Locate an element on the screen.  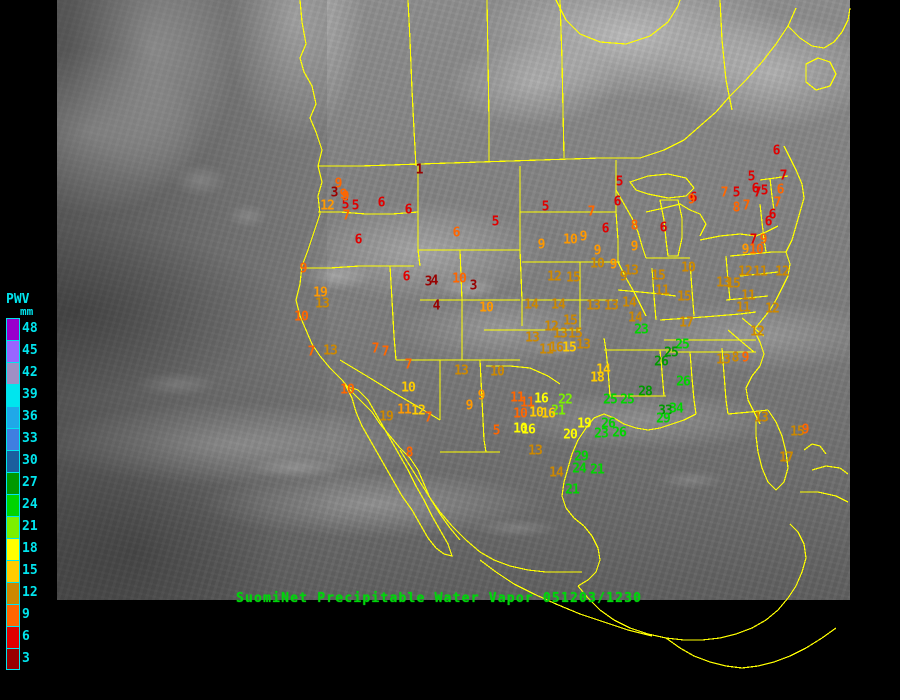
colorbar-label-33: 33 is located at coordinates (30, 438).